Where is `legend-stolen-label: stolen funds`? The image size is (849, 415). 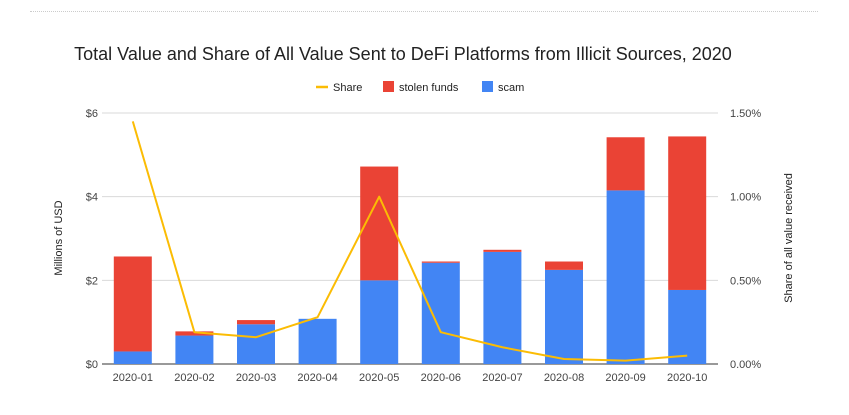
legend-stolen-label: stolen funds is located at coordinates (429, 88).